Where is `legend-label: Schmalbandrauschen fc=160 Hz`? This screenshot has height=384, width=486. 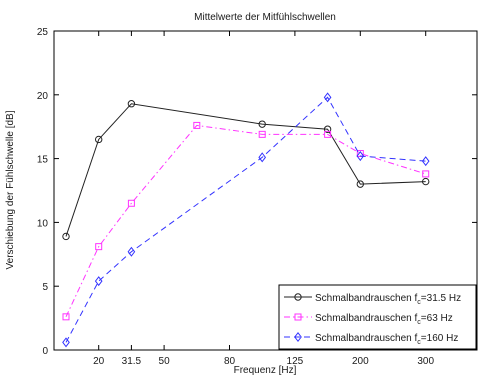
legend-label: Schmalbandrauschen fc=160 Hz is located at coordinates (386, 339).